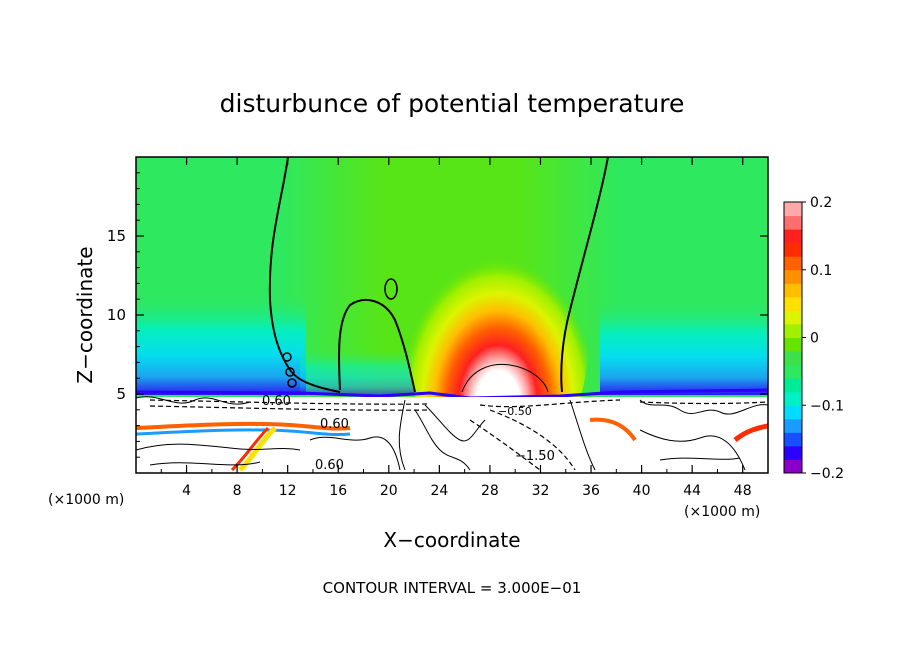 The height and width of the screenshot is (654, 904). Describe the element at coordinates (257, 449) in the screenshot. I see `lower-diagonal-stripe` at that location.